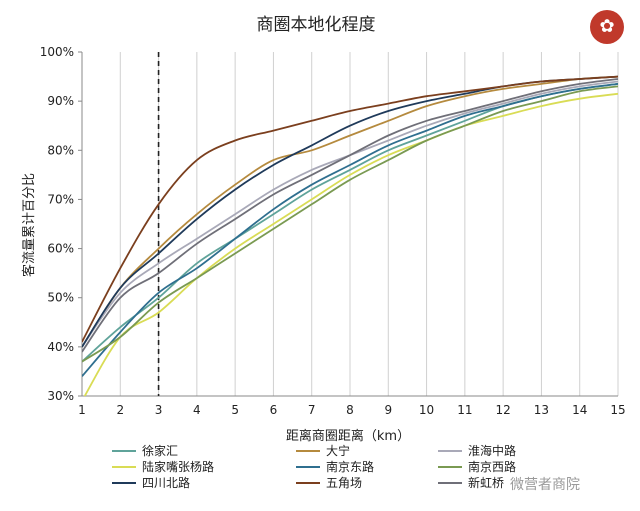 This screenshot has height=511, width=640. What do you see at coordinates (166, 482) in the screenshot?
I see `legend-label: 四川北路` at bounding box center [166, 482].